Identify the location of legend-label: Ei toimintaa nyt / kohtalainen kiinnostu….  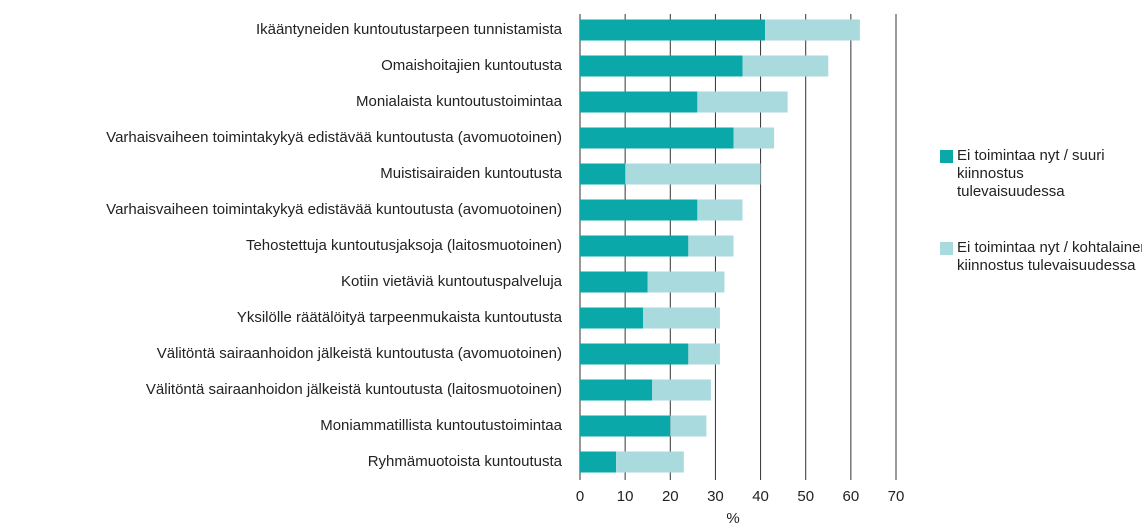
(1049, 256).